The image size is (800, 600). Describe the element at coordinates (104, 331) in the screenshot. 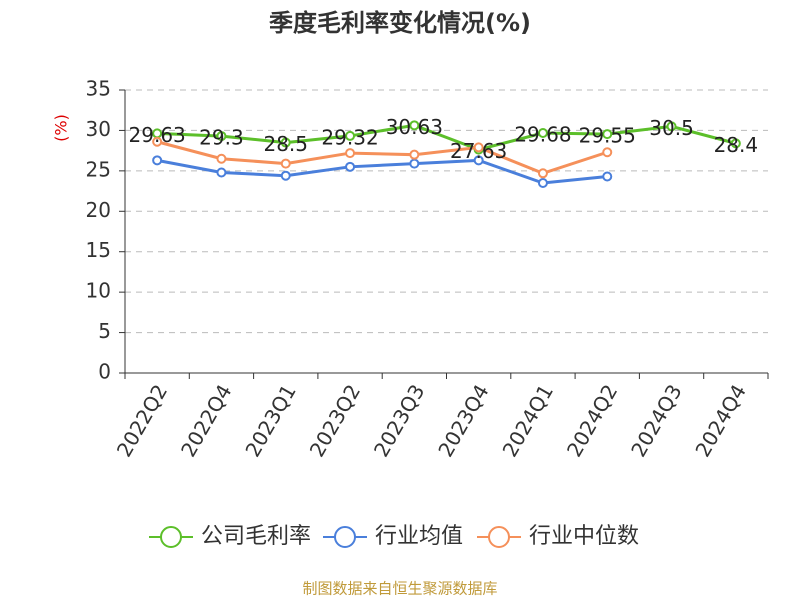

I see `y-tick-label: 5` at that location.